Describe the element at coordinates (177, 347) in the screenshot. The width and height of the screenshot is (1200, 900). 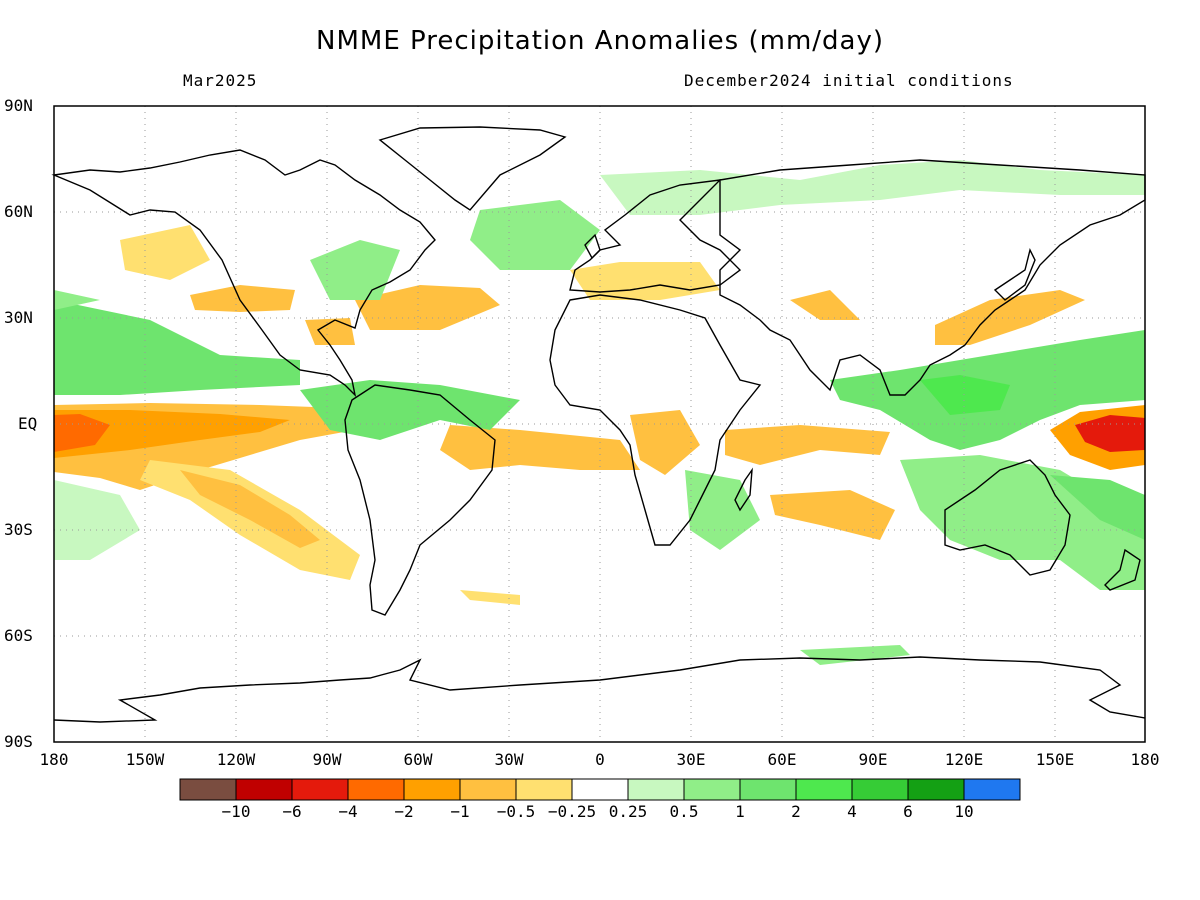
I see `anomaly-wet-north-pacific-tropics` at that location.